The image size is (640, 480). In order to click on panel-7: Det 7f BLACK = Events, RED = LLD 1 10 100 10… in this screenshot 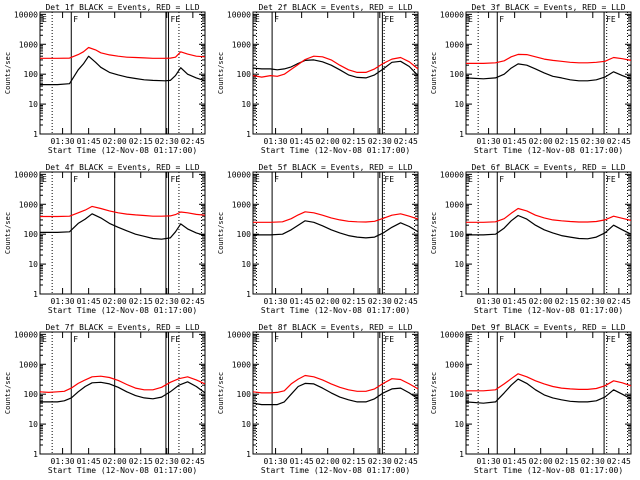, I will do `click(105, 399)`.